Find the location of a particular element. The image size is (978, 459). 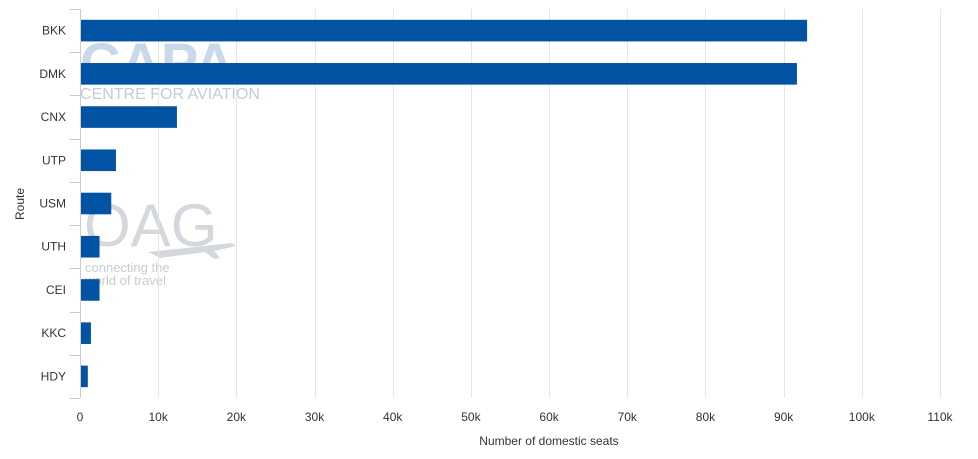

x-tick-label: 40k is located at coordinates (393, 417).